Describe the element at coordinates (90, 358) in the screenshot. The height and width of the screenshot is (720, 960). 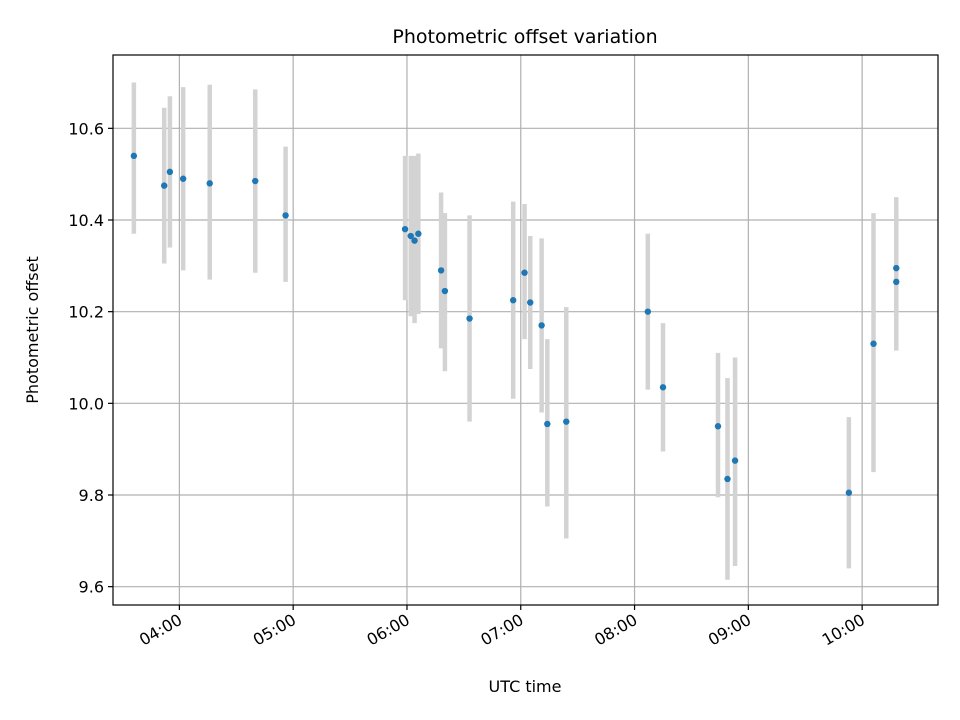
I see `y-axis-ticks: 9.6 9.8 10.0 10.2 10.4 10.6` at that location.